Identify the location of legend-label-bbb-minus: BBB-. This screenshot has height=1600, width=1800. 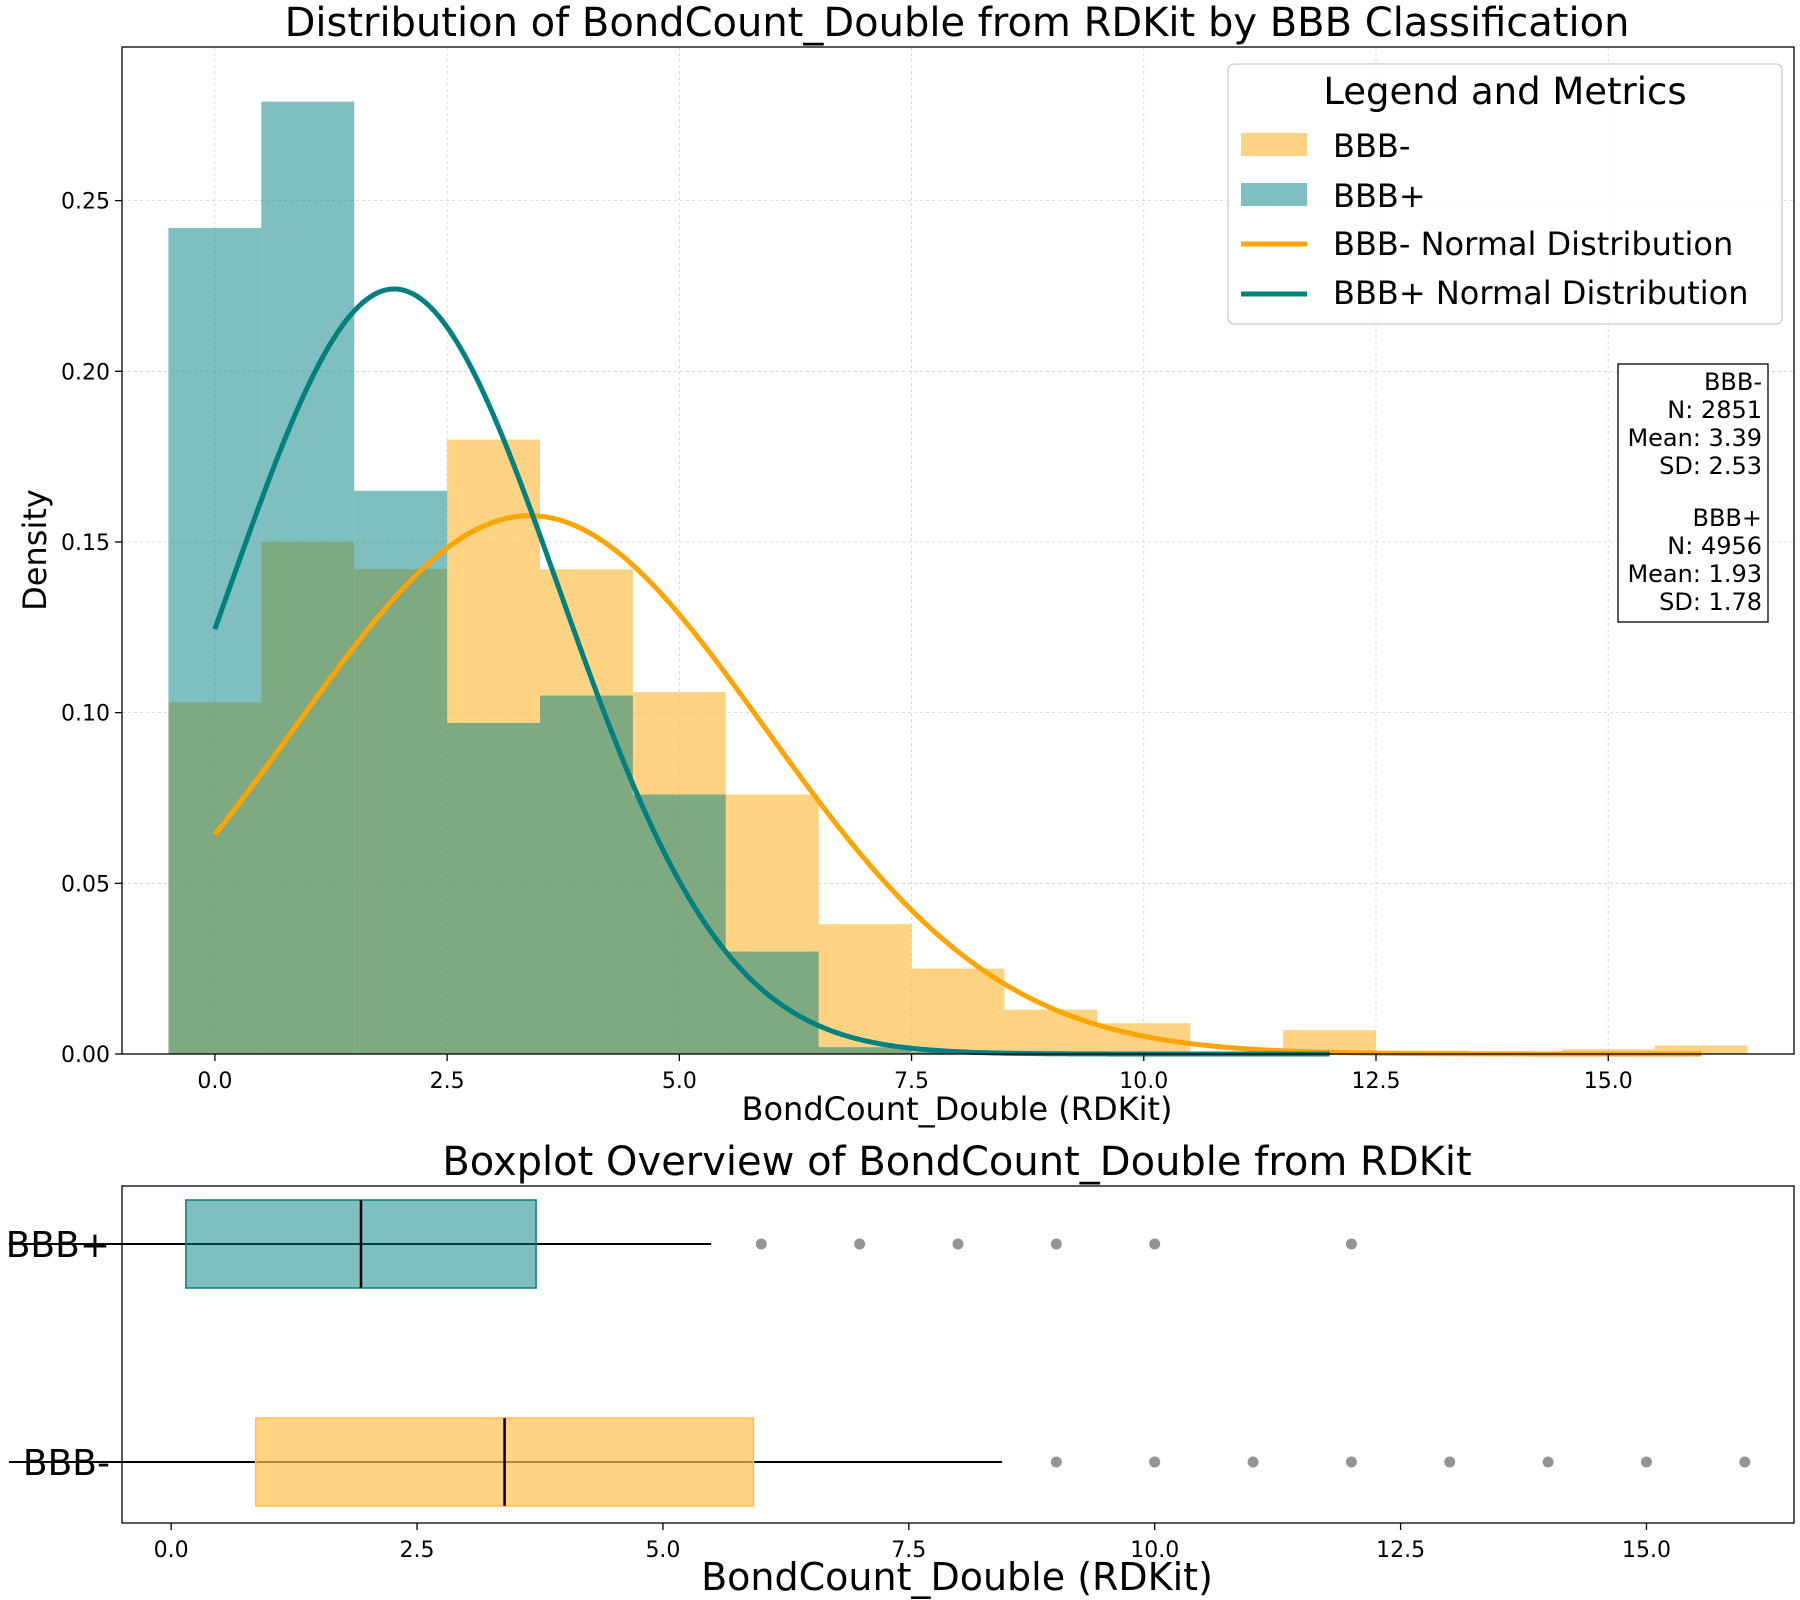
(1371, 146).